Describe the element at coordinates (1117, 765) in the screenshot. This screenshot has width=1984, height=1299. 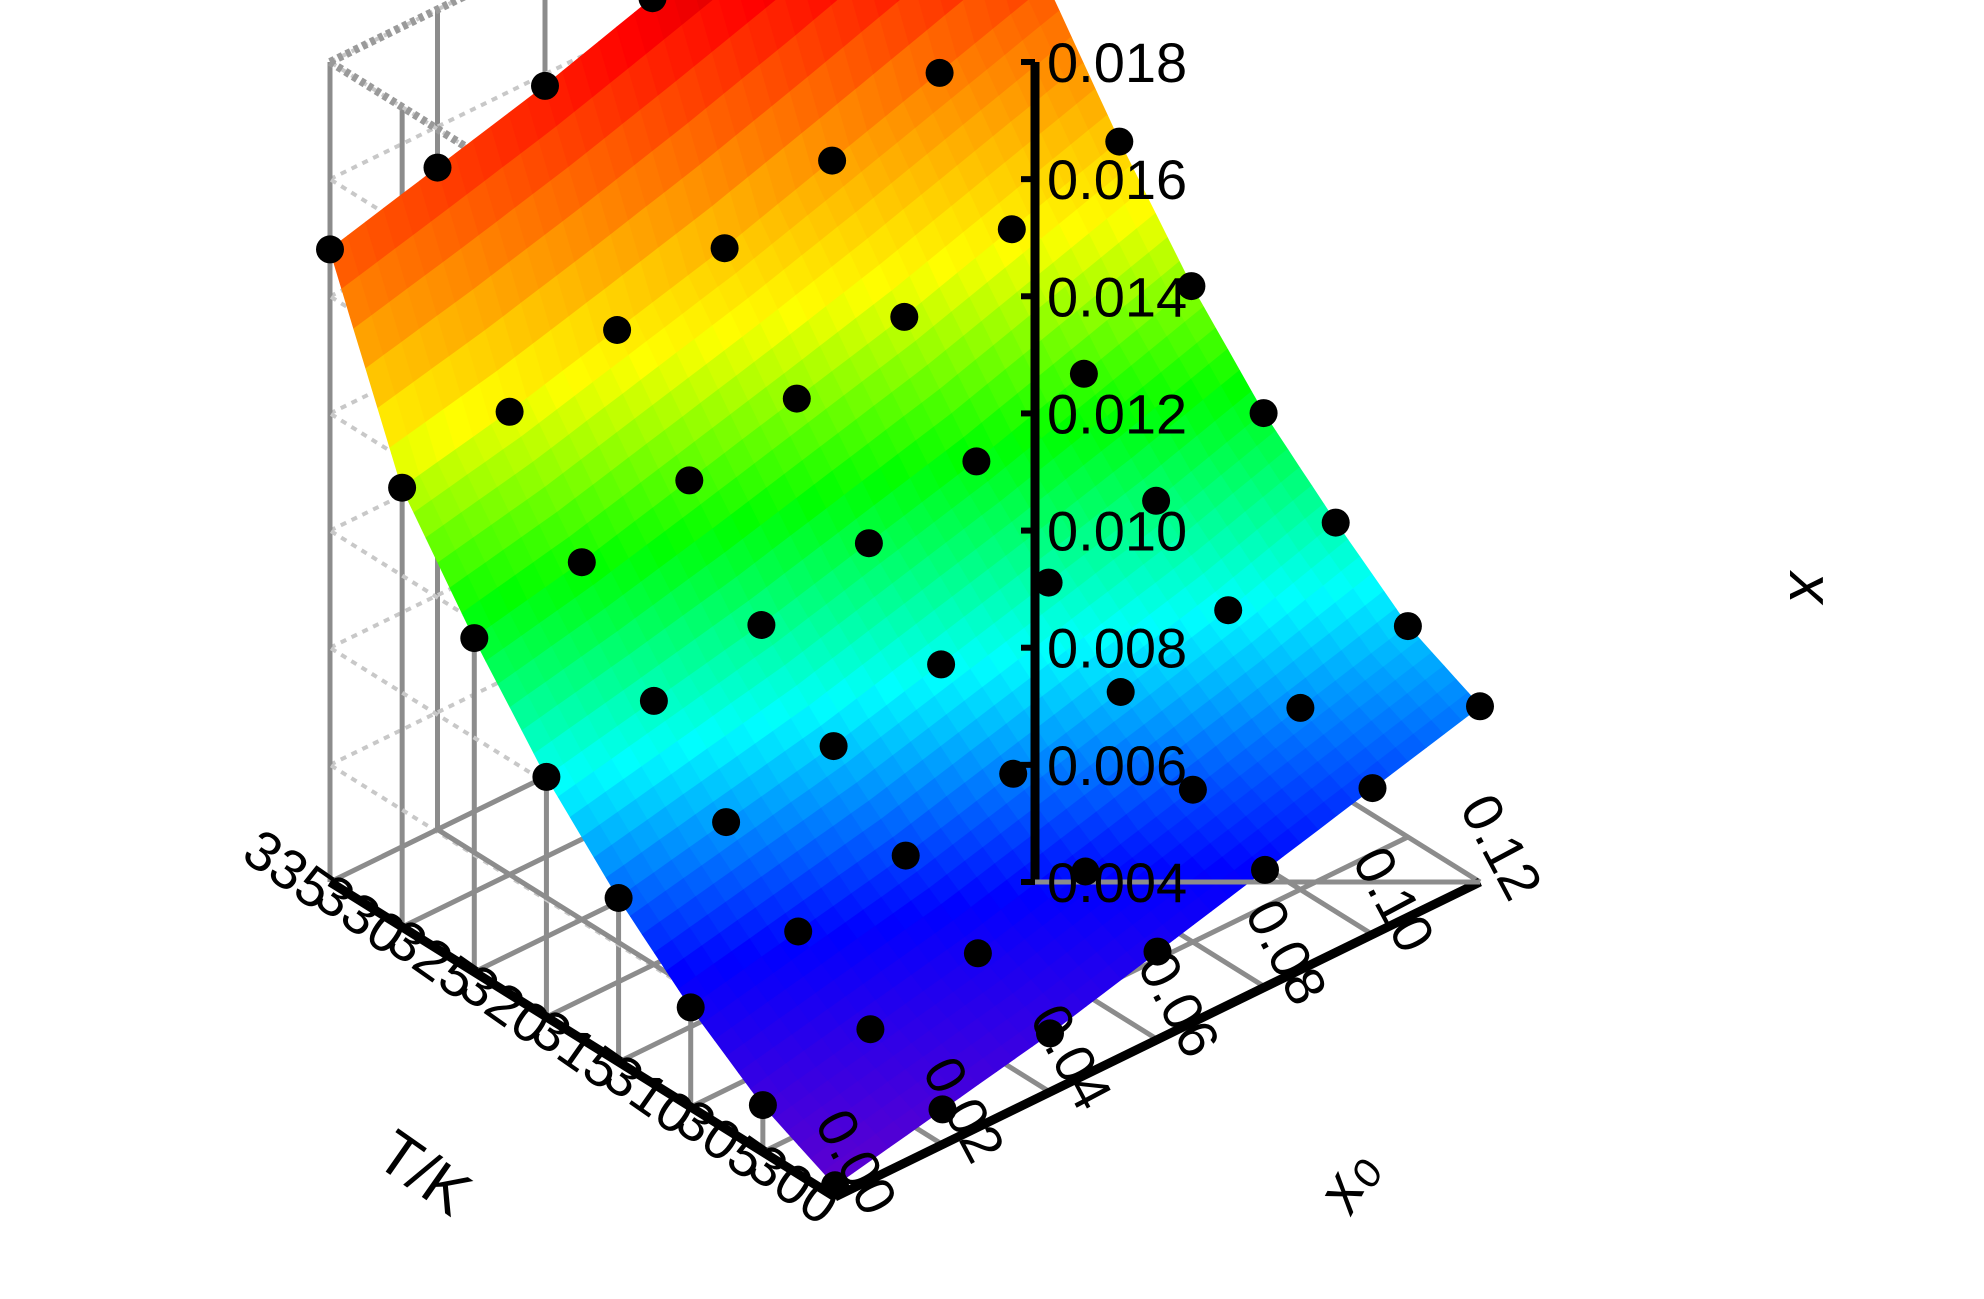
I see `z-tick-label: 0.006` at that location.